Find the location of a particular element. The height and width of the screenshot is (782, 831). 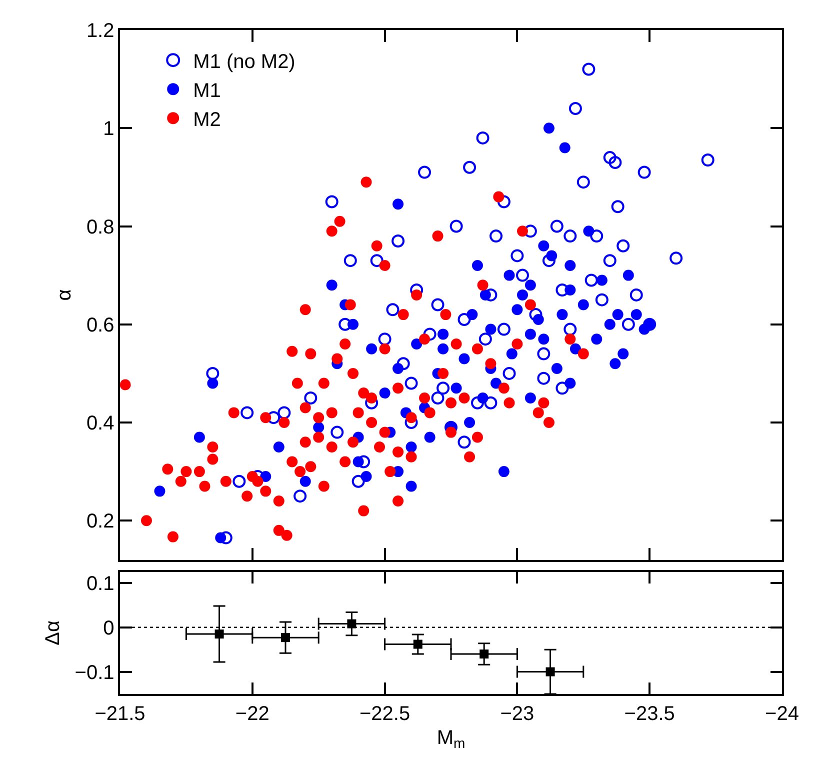

y-tick-label: 1 is located at coordinates (108, 129).